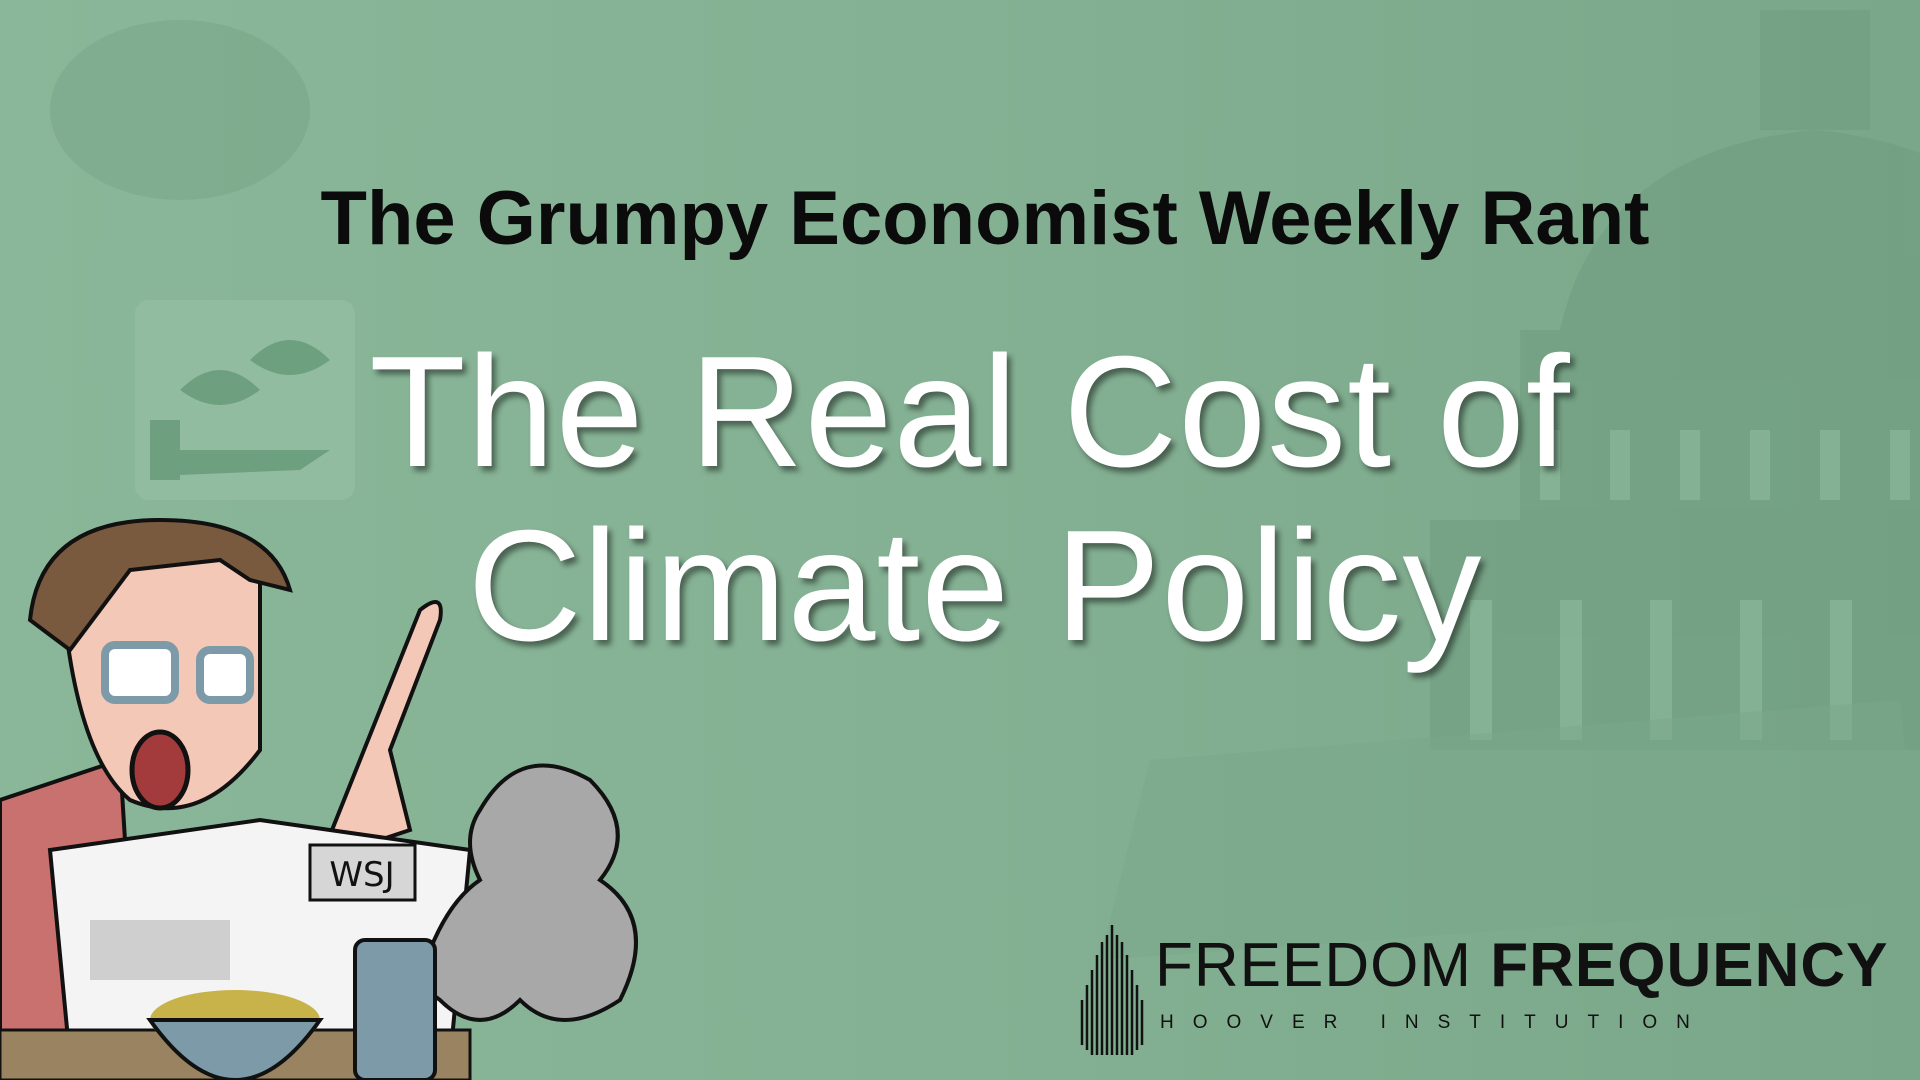  I want to click on freedom-frequency-logo: FREEDOM FREQUENCY HOOVER INSTITUTION, so click(1483, 990).